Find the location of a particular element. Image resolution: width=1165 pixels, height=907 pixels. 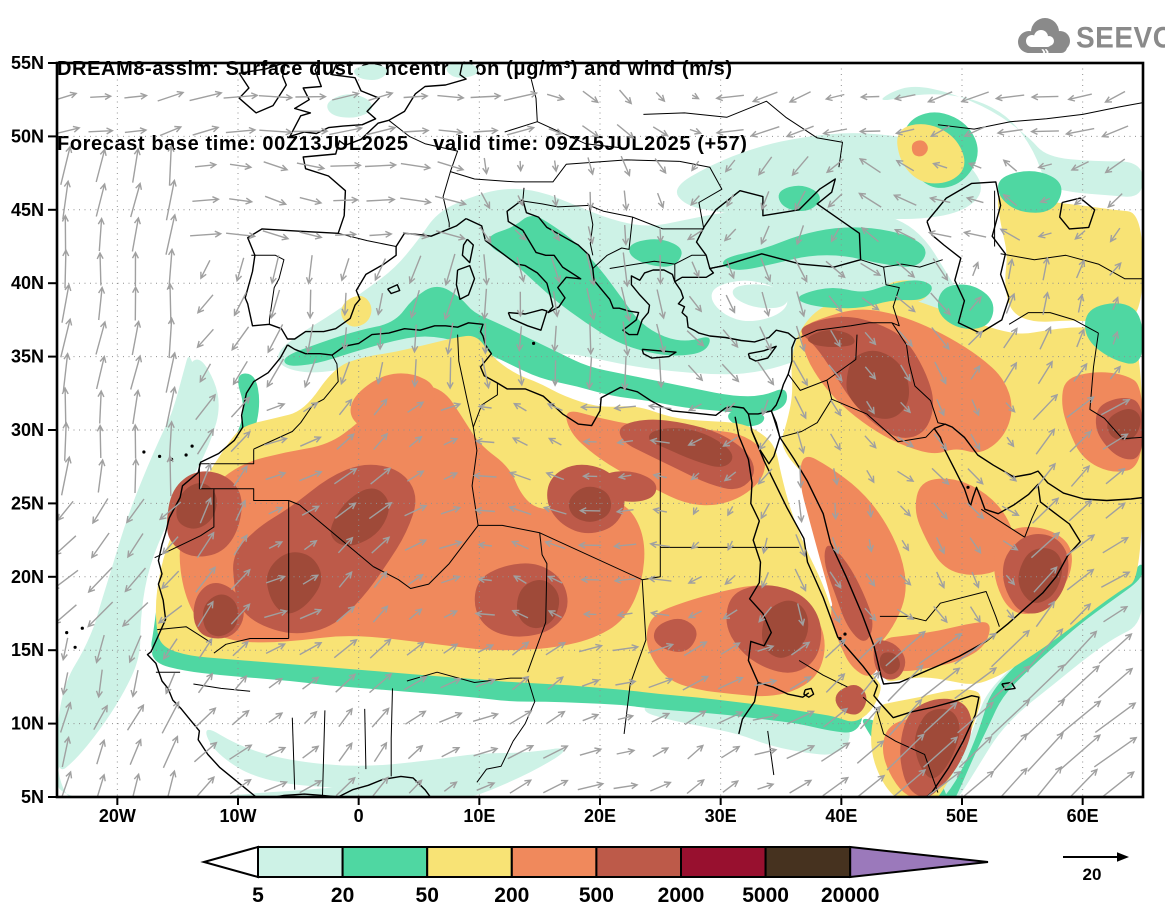

lon-tick-label: 20W is located at coordinates (117, 816).